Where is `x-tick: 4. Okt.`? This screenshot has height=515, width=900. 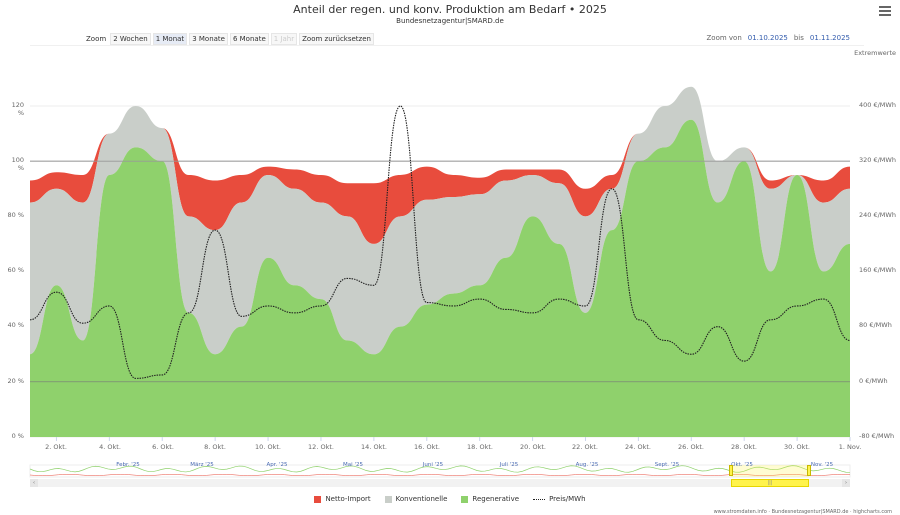 x-tick: 4. Okt. is located at coordinates (110, 447).